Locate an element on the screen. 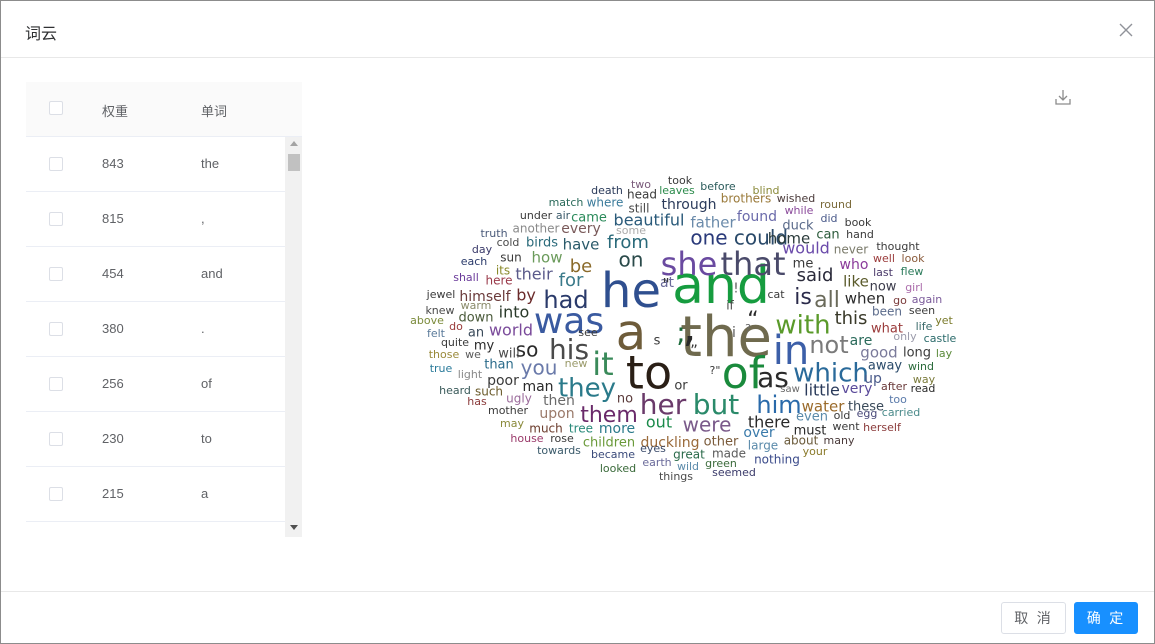 The image size is (1155, 644). scroll-up-arrow-icon is located at coordinates (294, 143).